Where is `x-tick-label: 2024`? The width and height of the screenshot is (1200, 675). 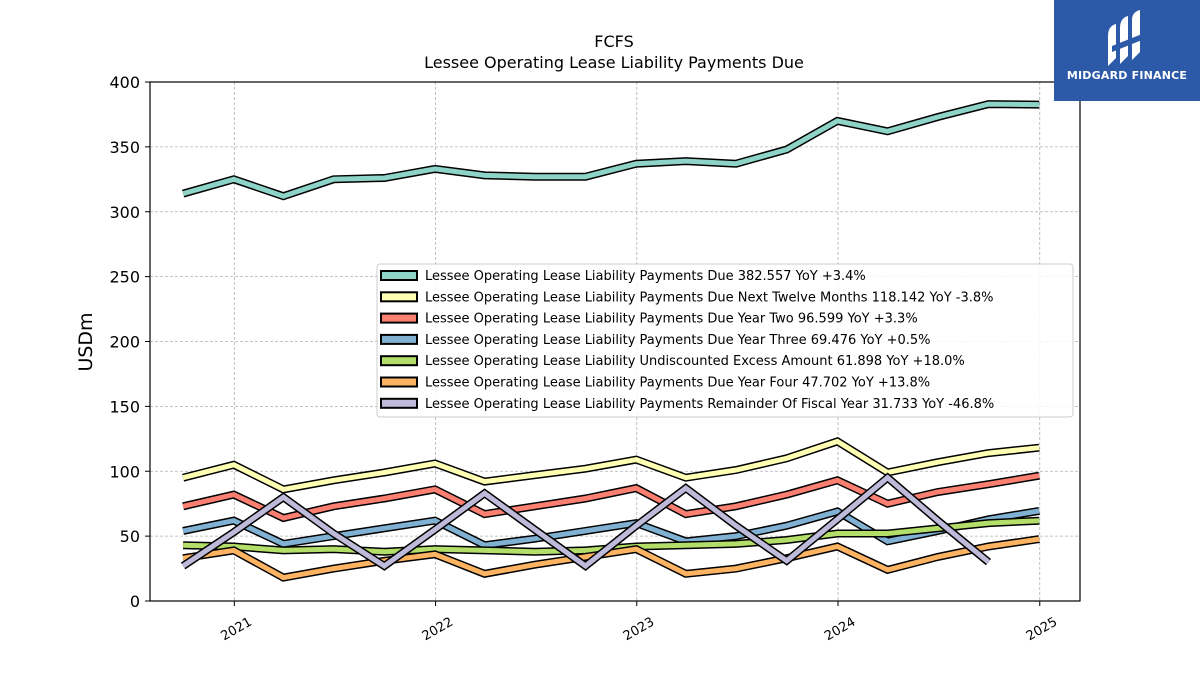
x-tick-label: 2024 is located at coordinates (840, 630).